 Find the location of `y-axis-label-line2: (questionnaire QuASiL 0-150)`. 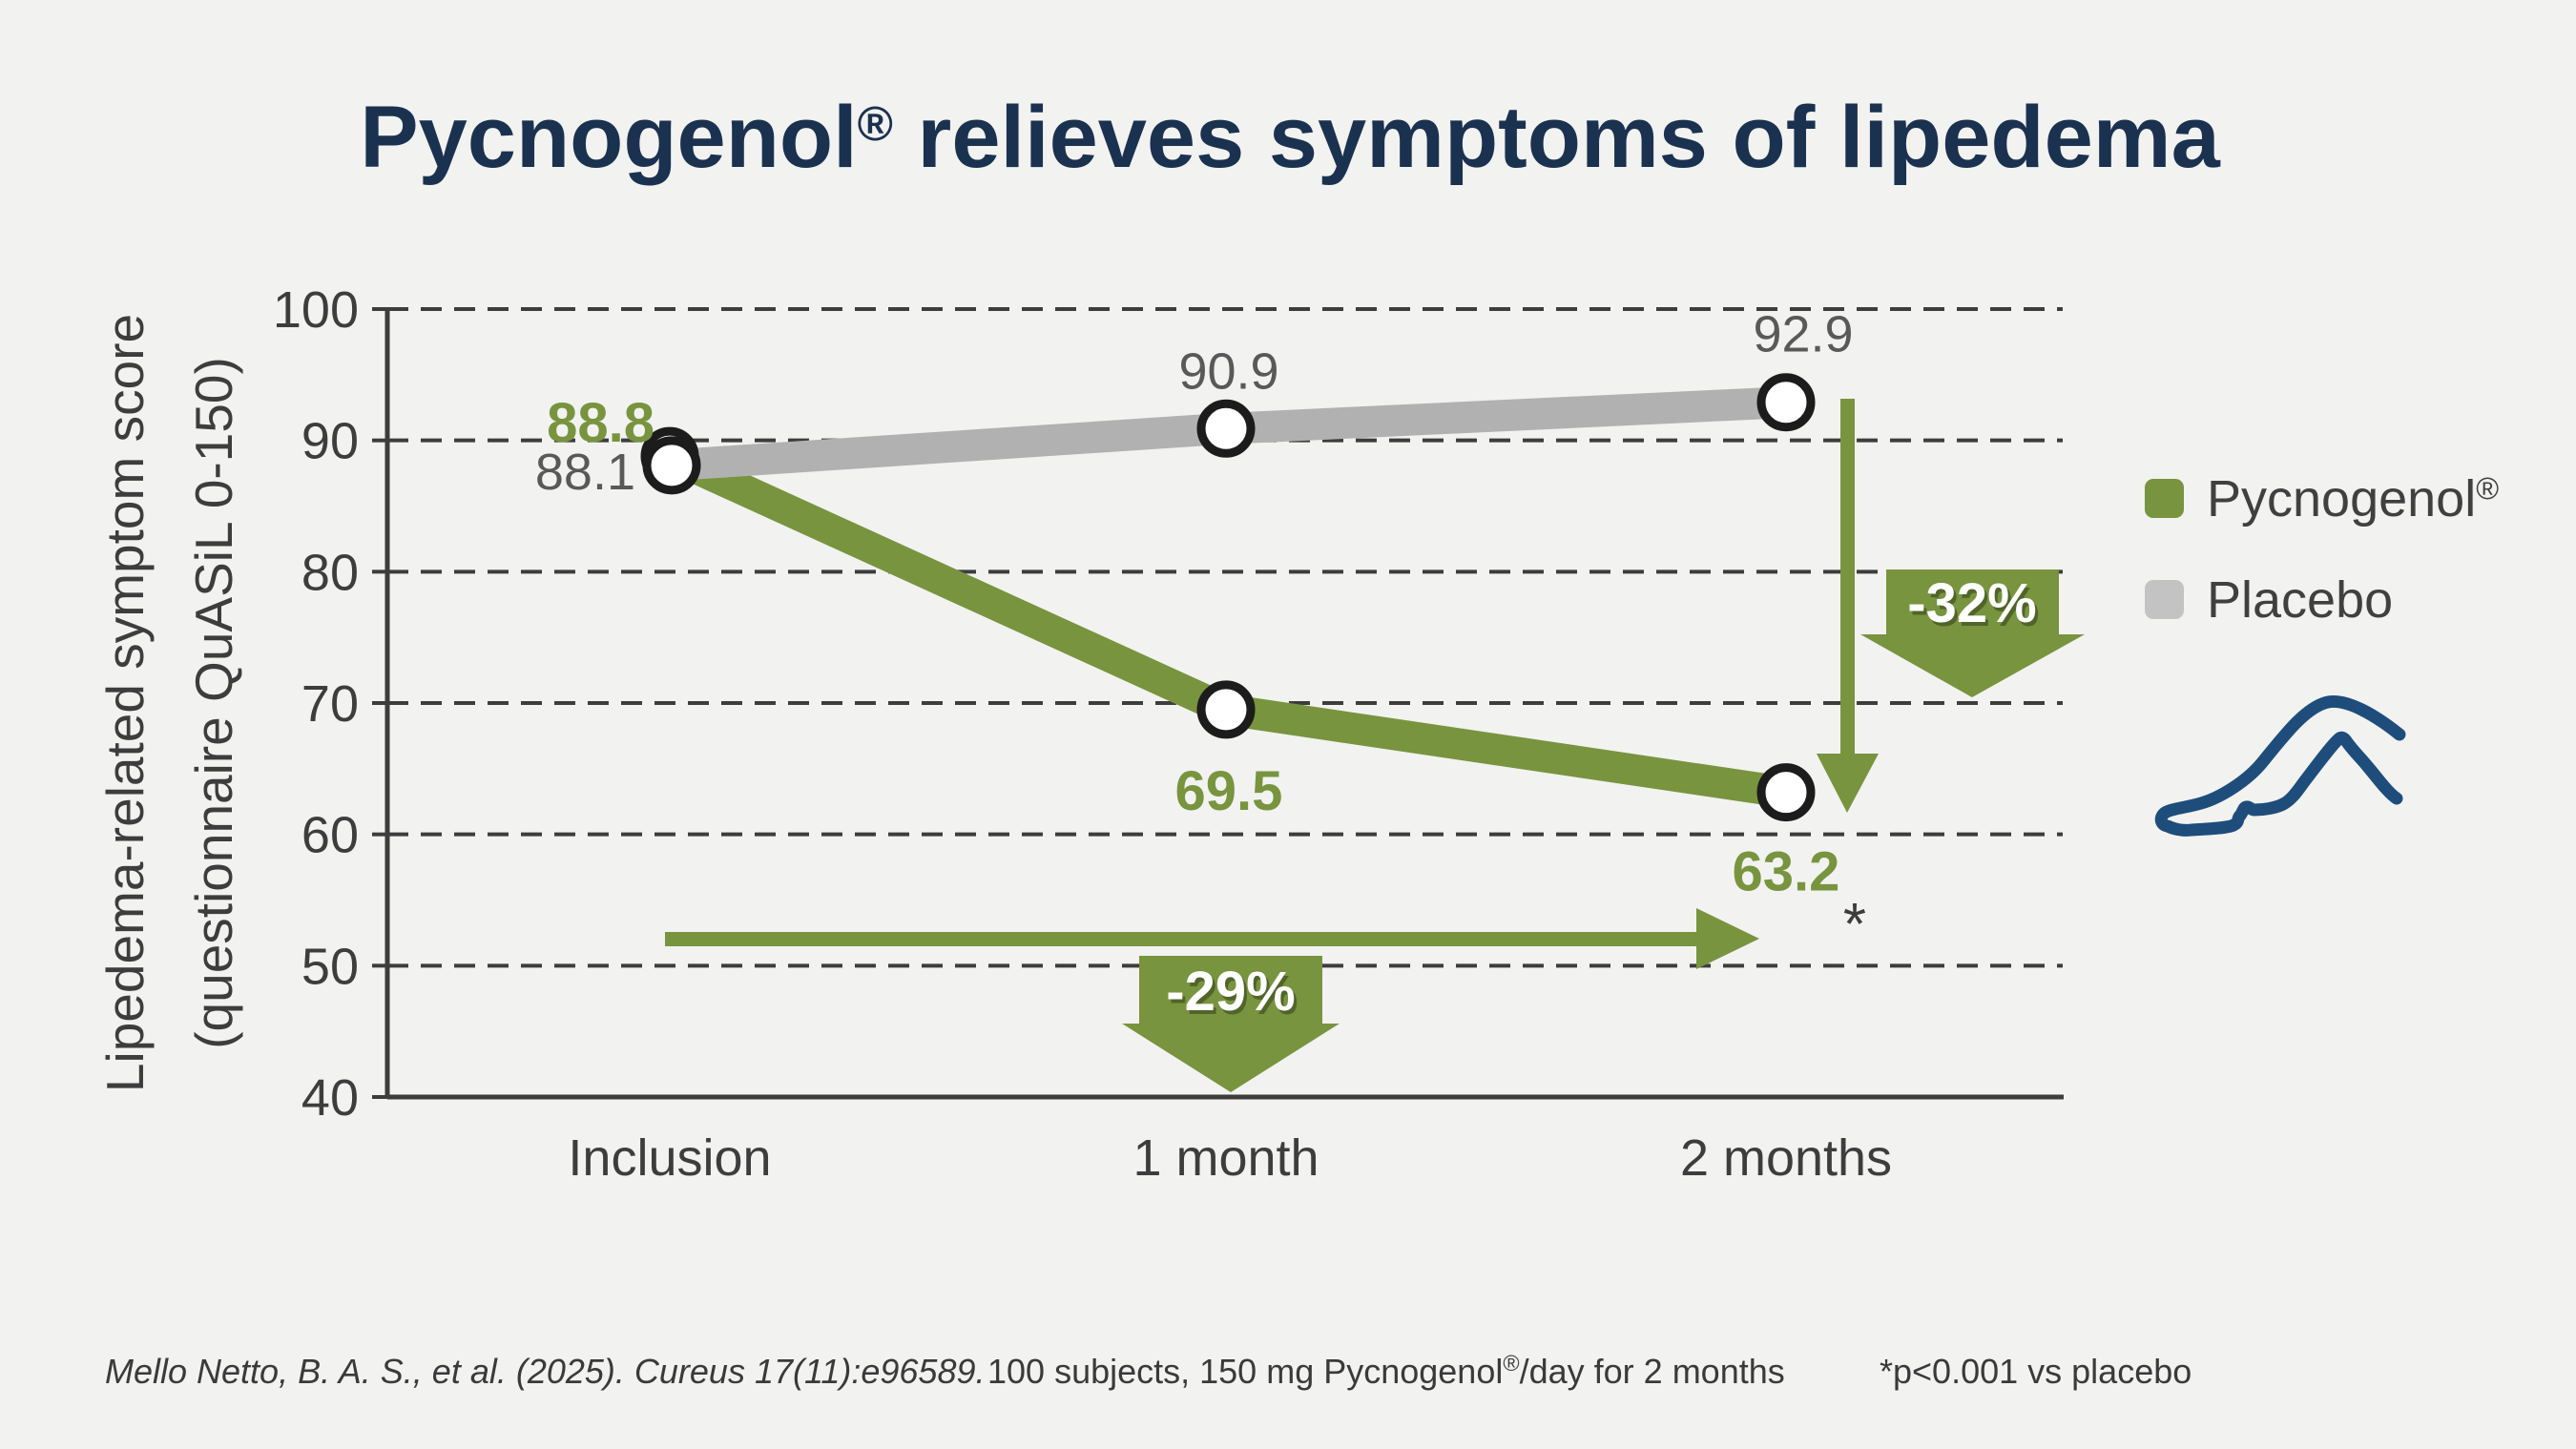

y-axis-label-line2: (questionnaire QuASiL 0-150) is located at coordinates (213, 703).